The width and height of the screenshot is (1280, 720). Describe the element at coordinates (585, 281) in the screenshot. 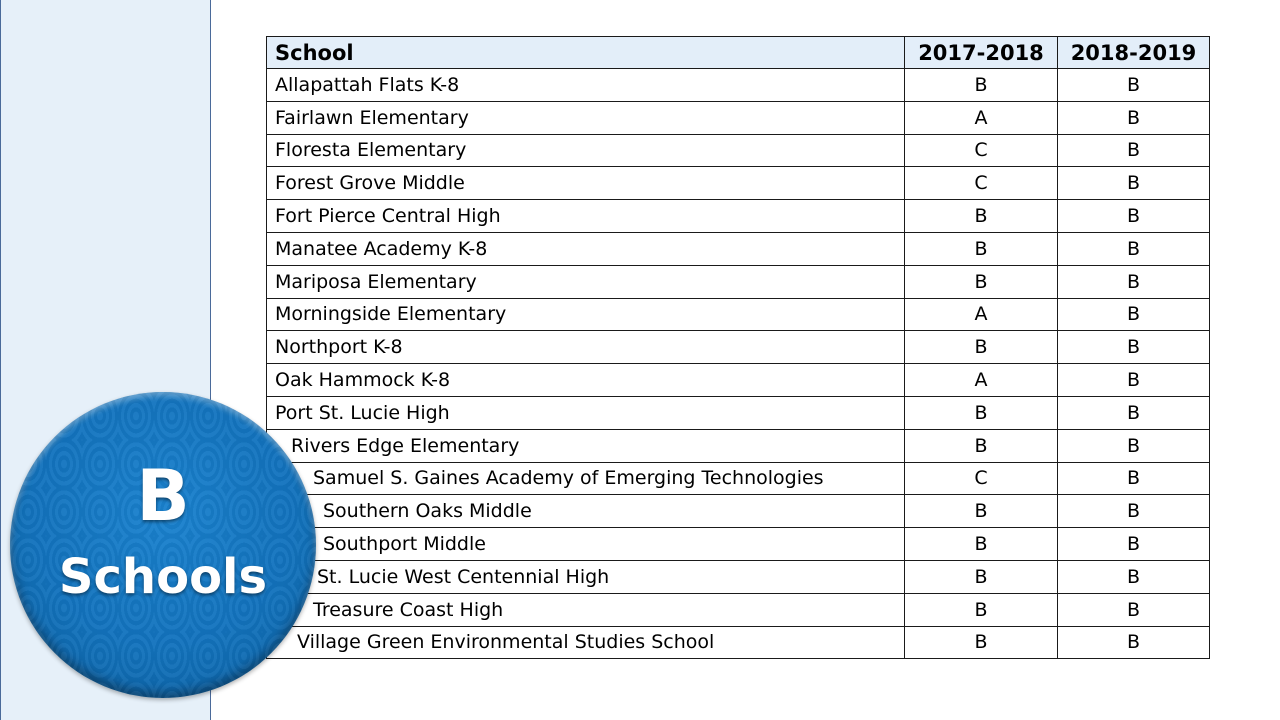

I see `school-name: Mariposa Elementary` at that location.